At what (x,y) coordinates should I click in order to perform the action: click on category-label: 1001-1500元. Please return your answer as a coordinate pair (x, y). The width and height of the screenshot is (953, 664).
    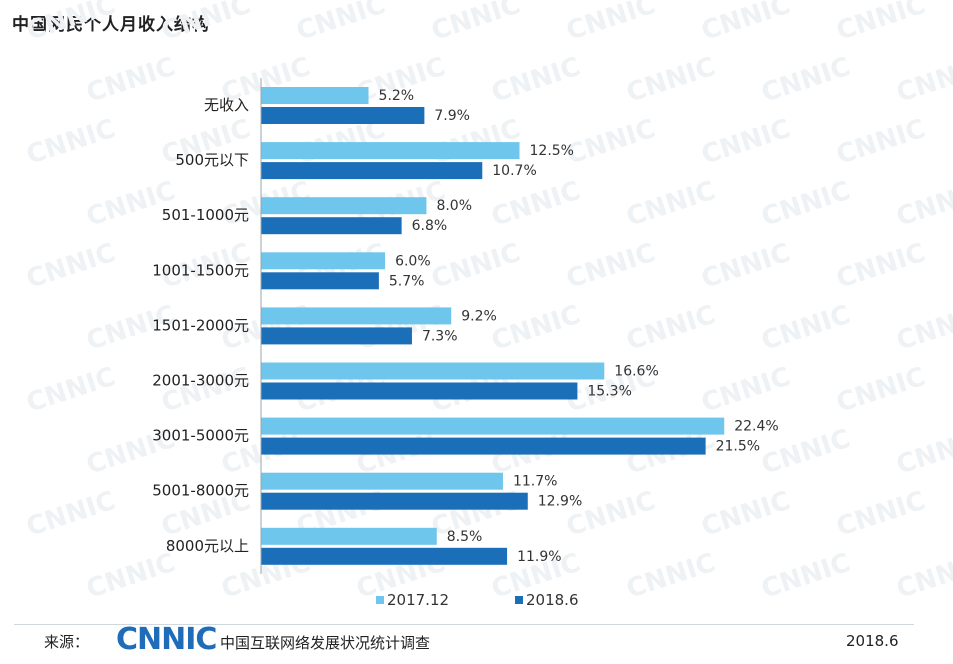
    Looking at the image, I should click on (200, 270).